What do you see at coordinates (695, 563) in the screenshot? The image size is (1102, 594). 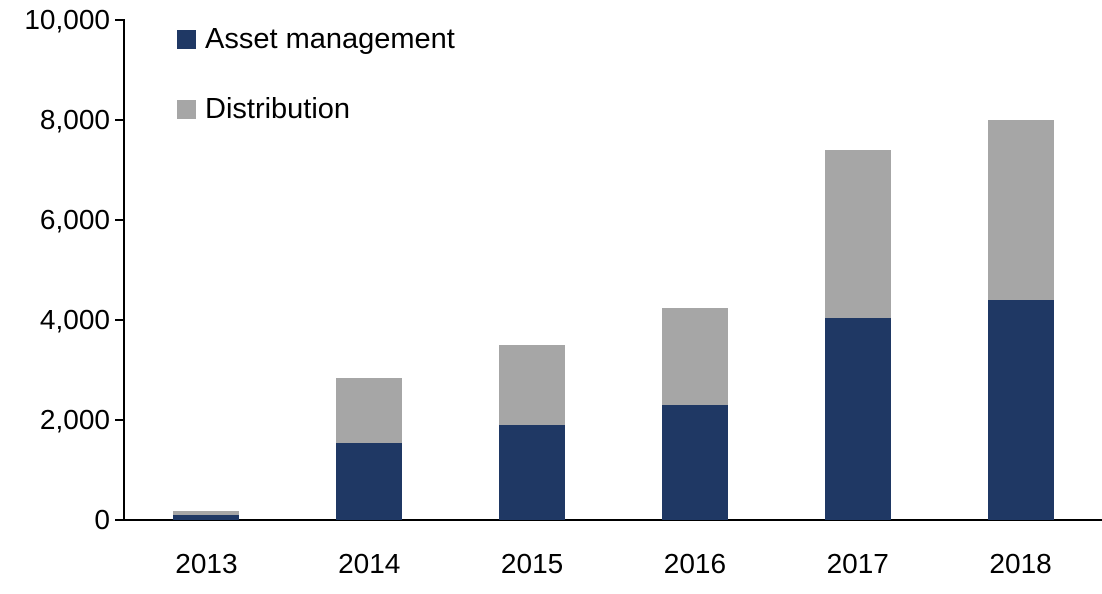 I see `x-tick-label-2016: 2016` at bounding box center [695, 563].